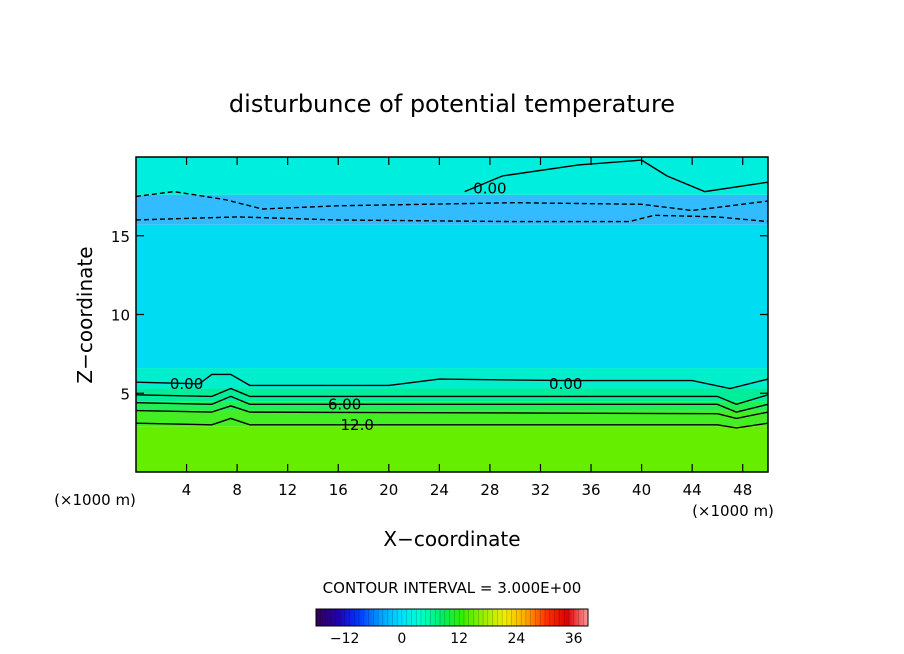 The width and height of the screenshot is (904, 654). I want to click on colorbar-tick-label: 0, so click(401, 639).